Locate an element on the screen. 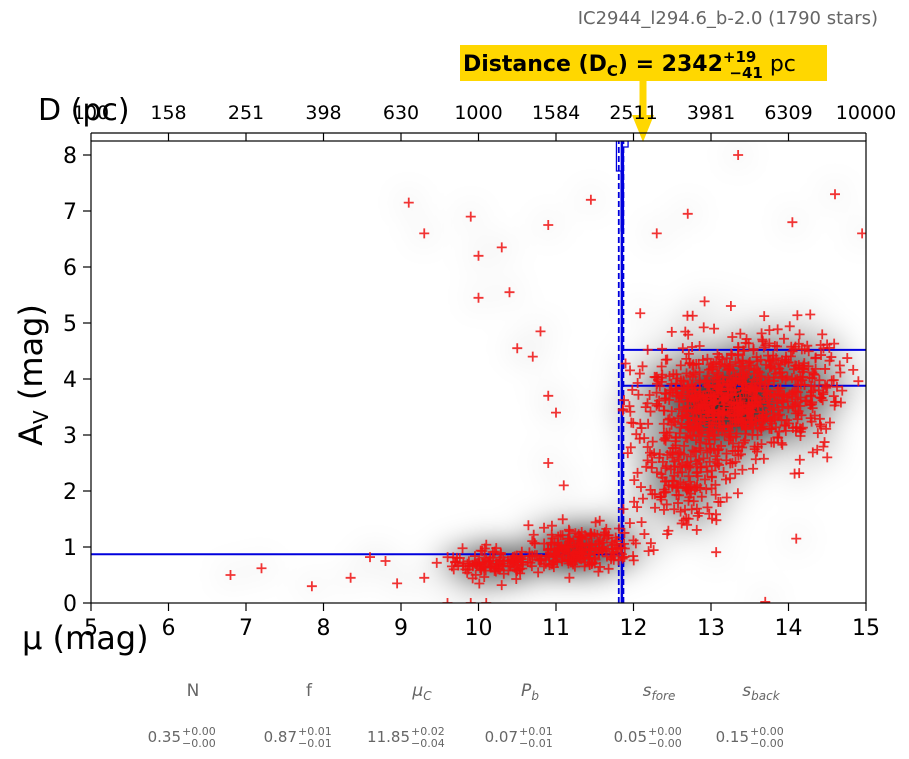 The image size is (909, 759). top-tick-label: 630 is located at coordinates (401, 113).